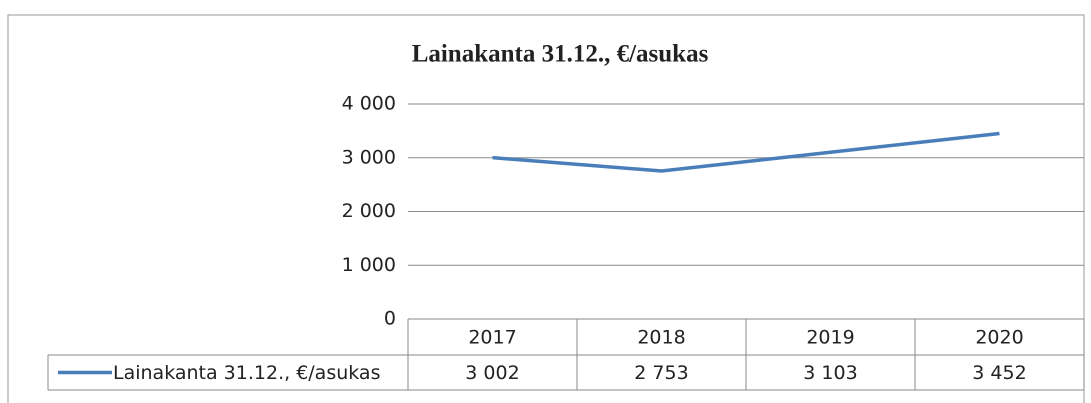 The width and height of the screenshot is (1091, 403). I want to click on table-value: 2 753, so click(661, 373).